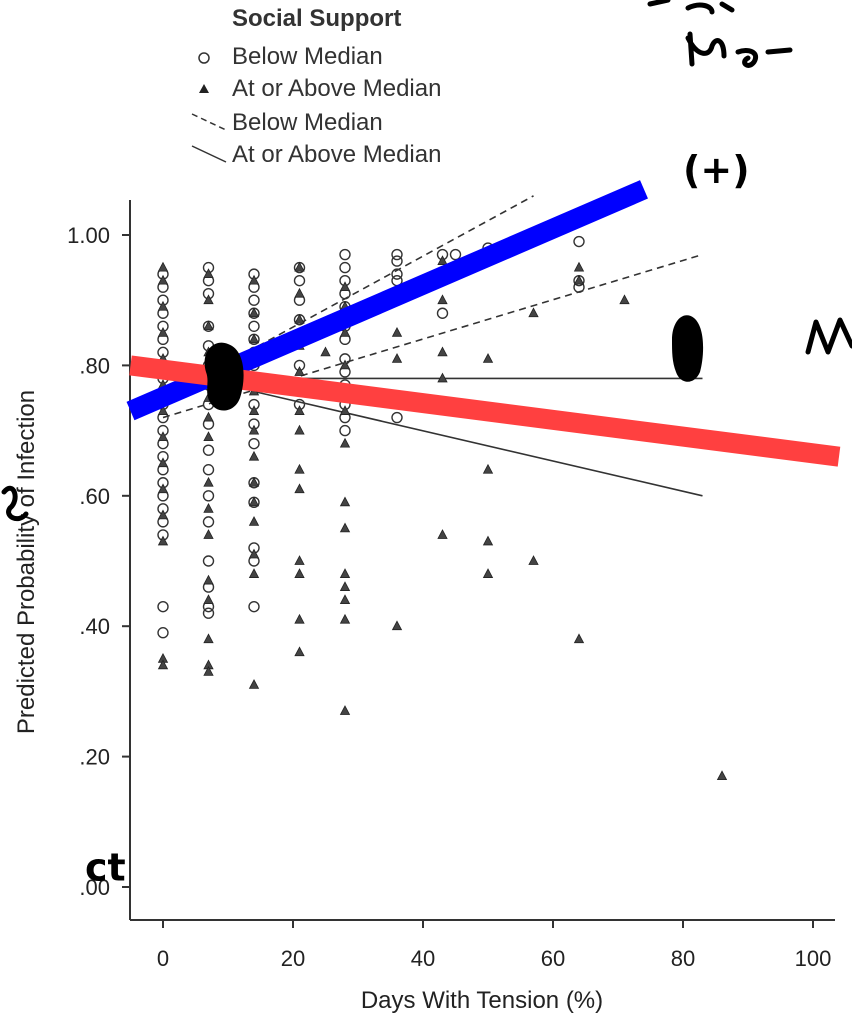  Describe the element at coordinates (316, 18) in the screenshot. I see `legend-title: Social Support` at that location.